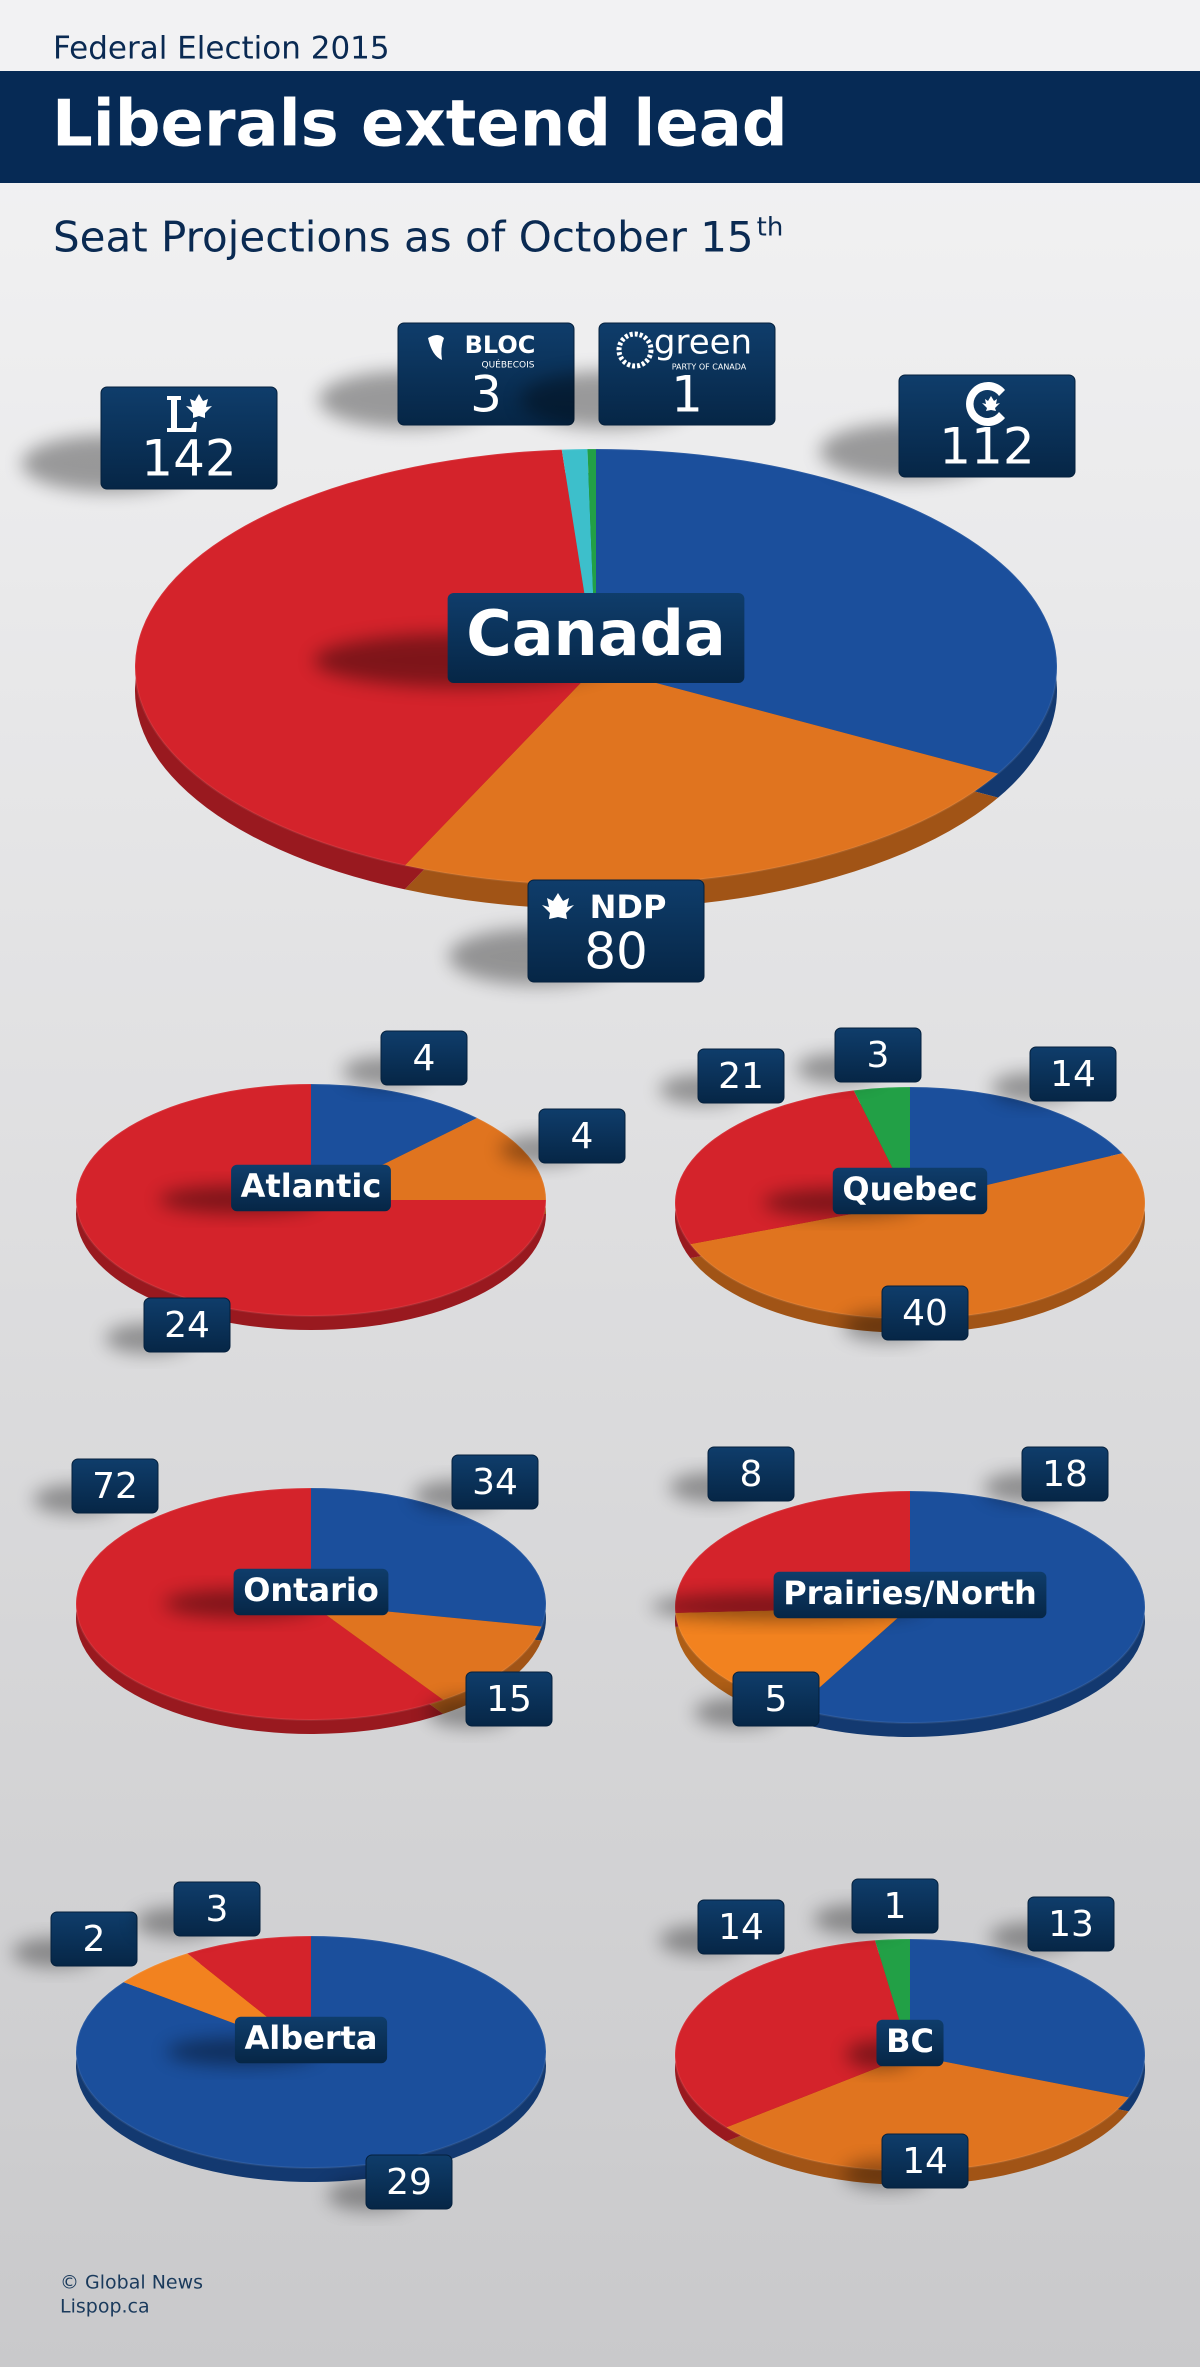 The image size is (1200, 2367). I want to click on logo-text: green, so click(703, 343).